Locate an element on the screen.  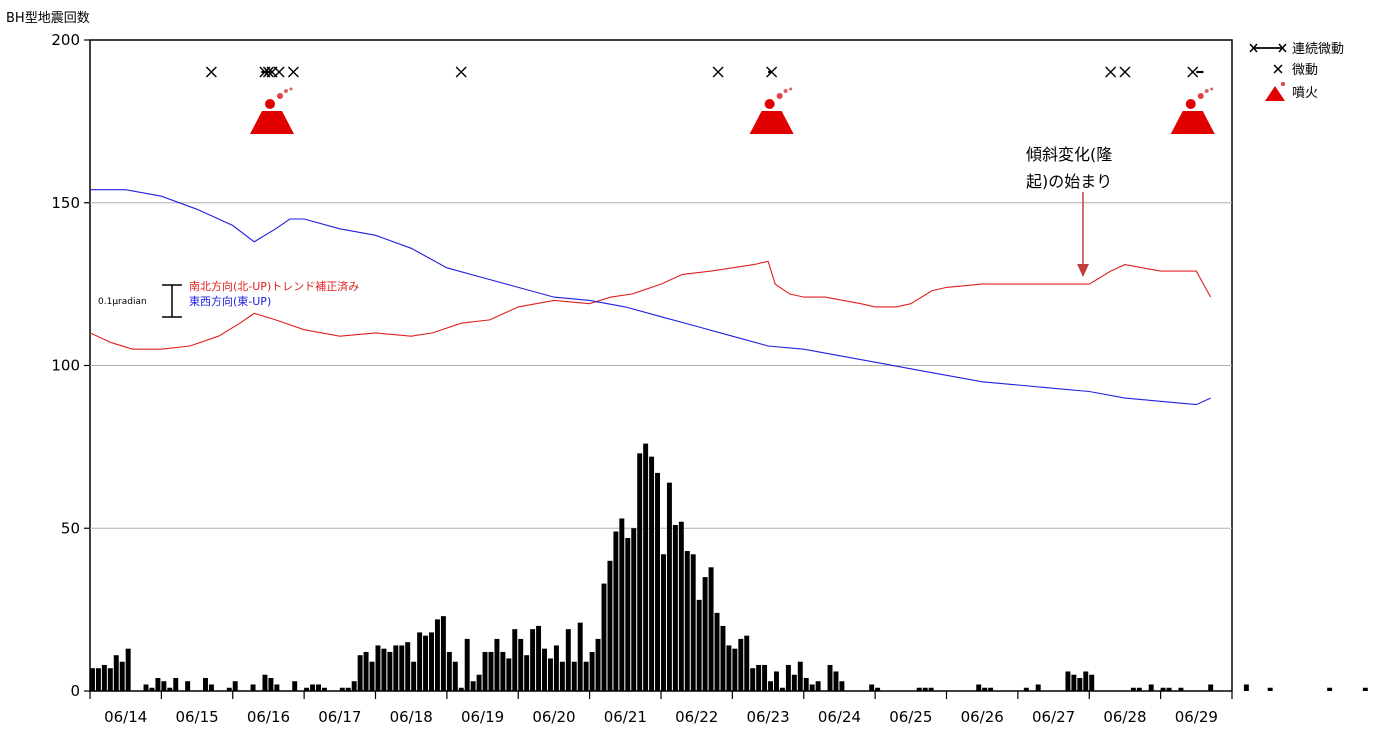
xtick-label-06/28: 06/28 is located at coordinates (1124, 717).